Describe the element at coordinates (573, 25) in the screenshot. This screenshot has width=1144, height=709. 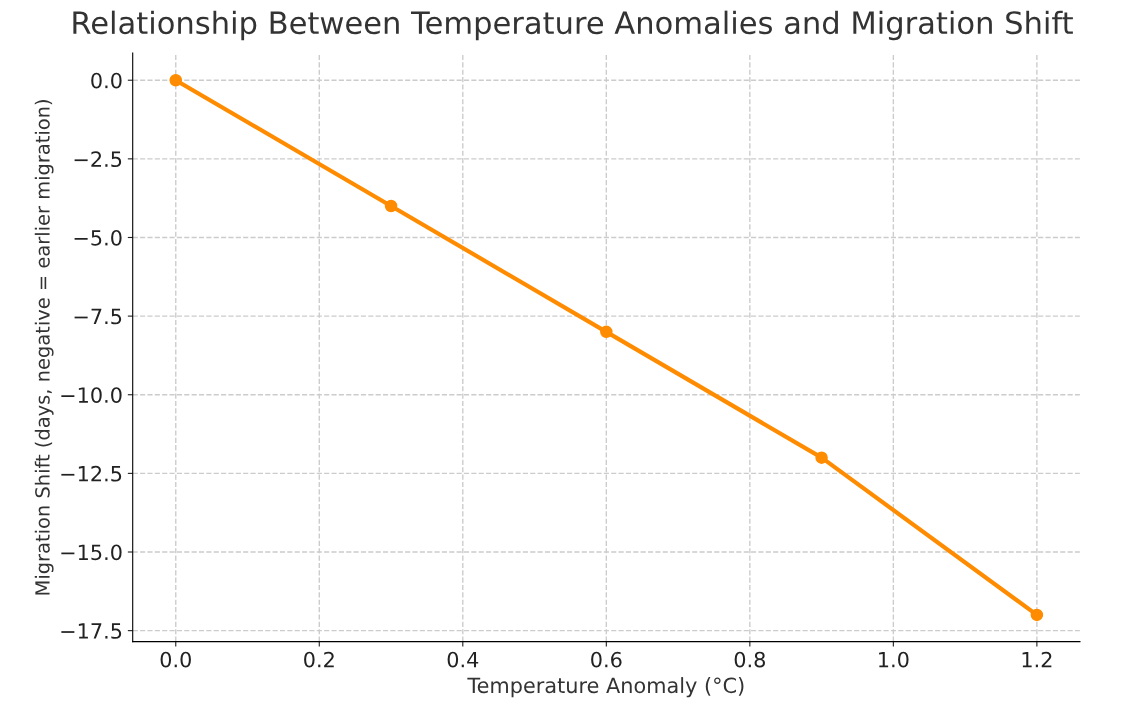
I see `chart-title: Relationship Between Temperature Anomalies and Migration Shift` at that location.